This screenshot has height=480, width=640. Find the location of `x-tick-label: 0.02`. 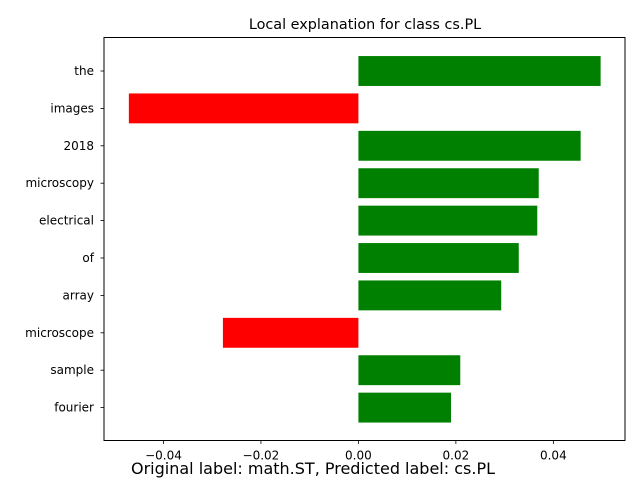

x-tick-label: 0.02 is located at coordinates (456, 456).